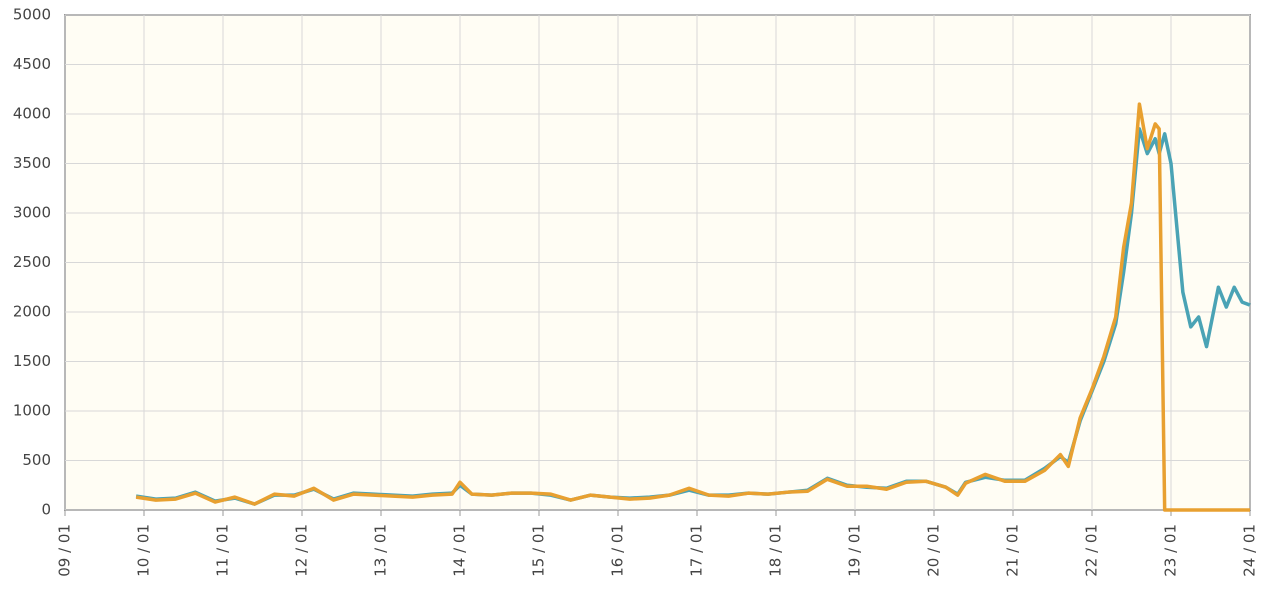  I want to click on y-tick-label: 2500, so click(32, 262).